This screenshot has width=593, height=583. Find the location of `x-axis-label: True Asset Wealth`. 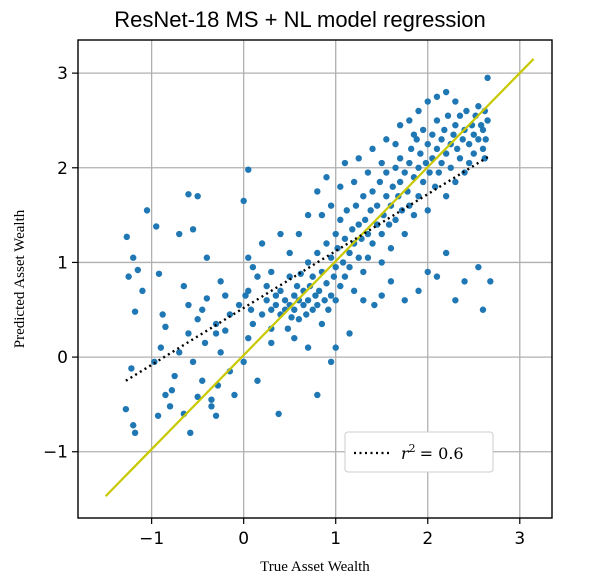

x-axis-label: True Asset Wealth is located at coordinates (315, 567).